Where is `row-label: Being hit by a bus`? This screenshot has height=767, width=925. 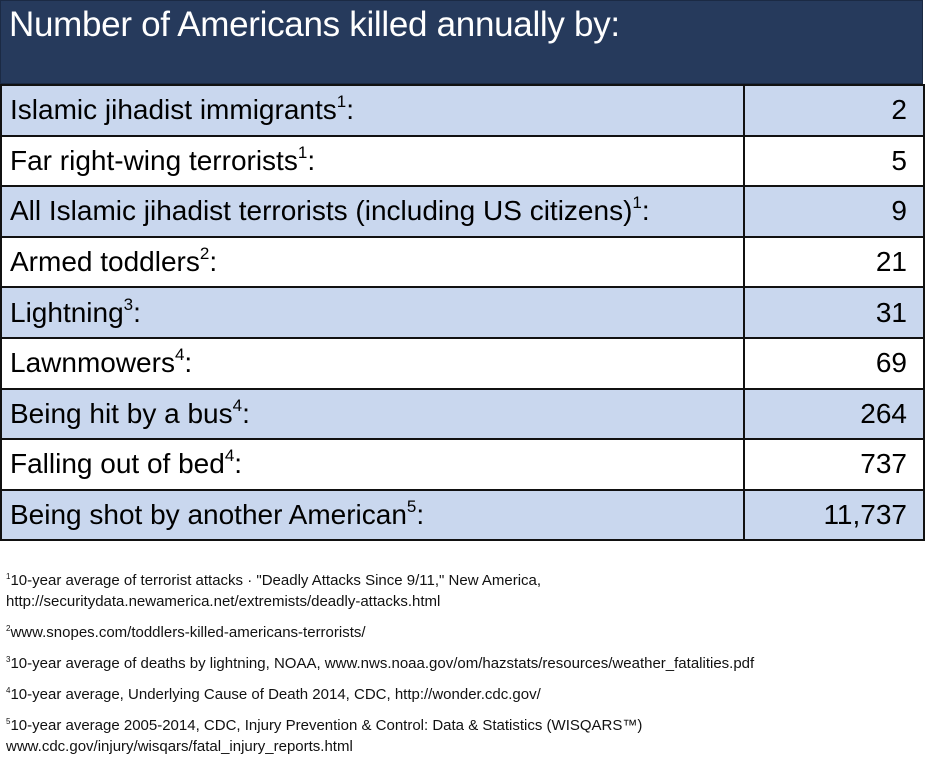 row-label: Being hit by a bus is located at coordinates (121, 413).